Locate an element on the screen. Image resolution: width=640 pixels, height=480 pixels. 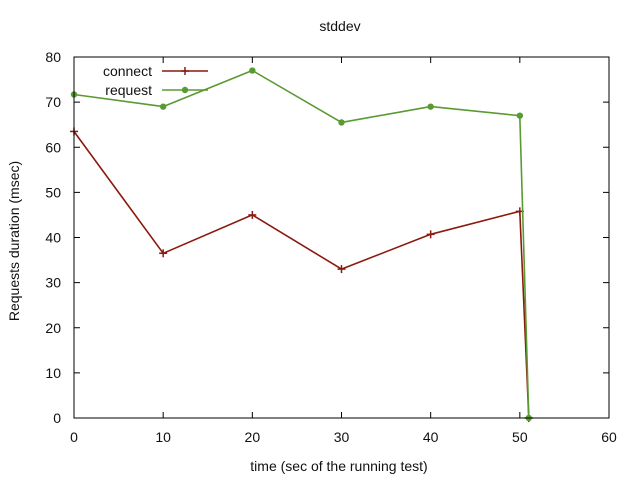
legend: connect request is located at coordinates (155, 80).